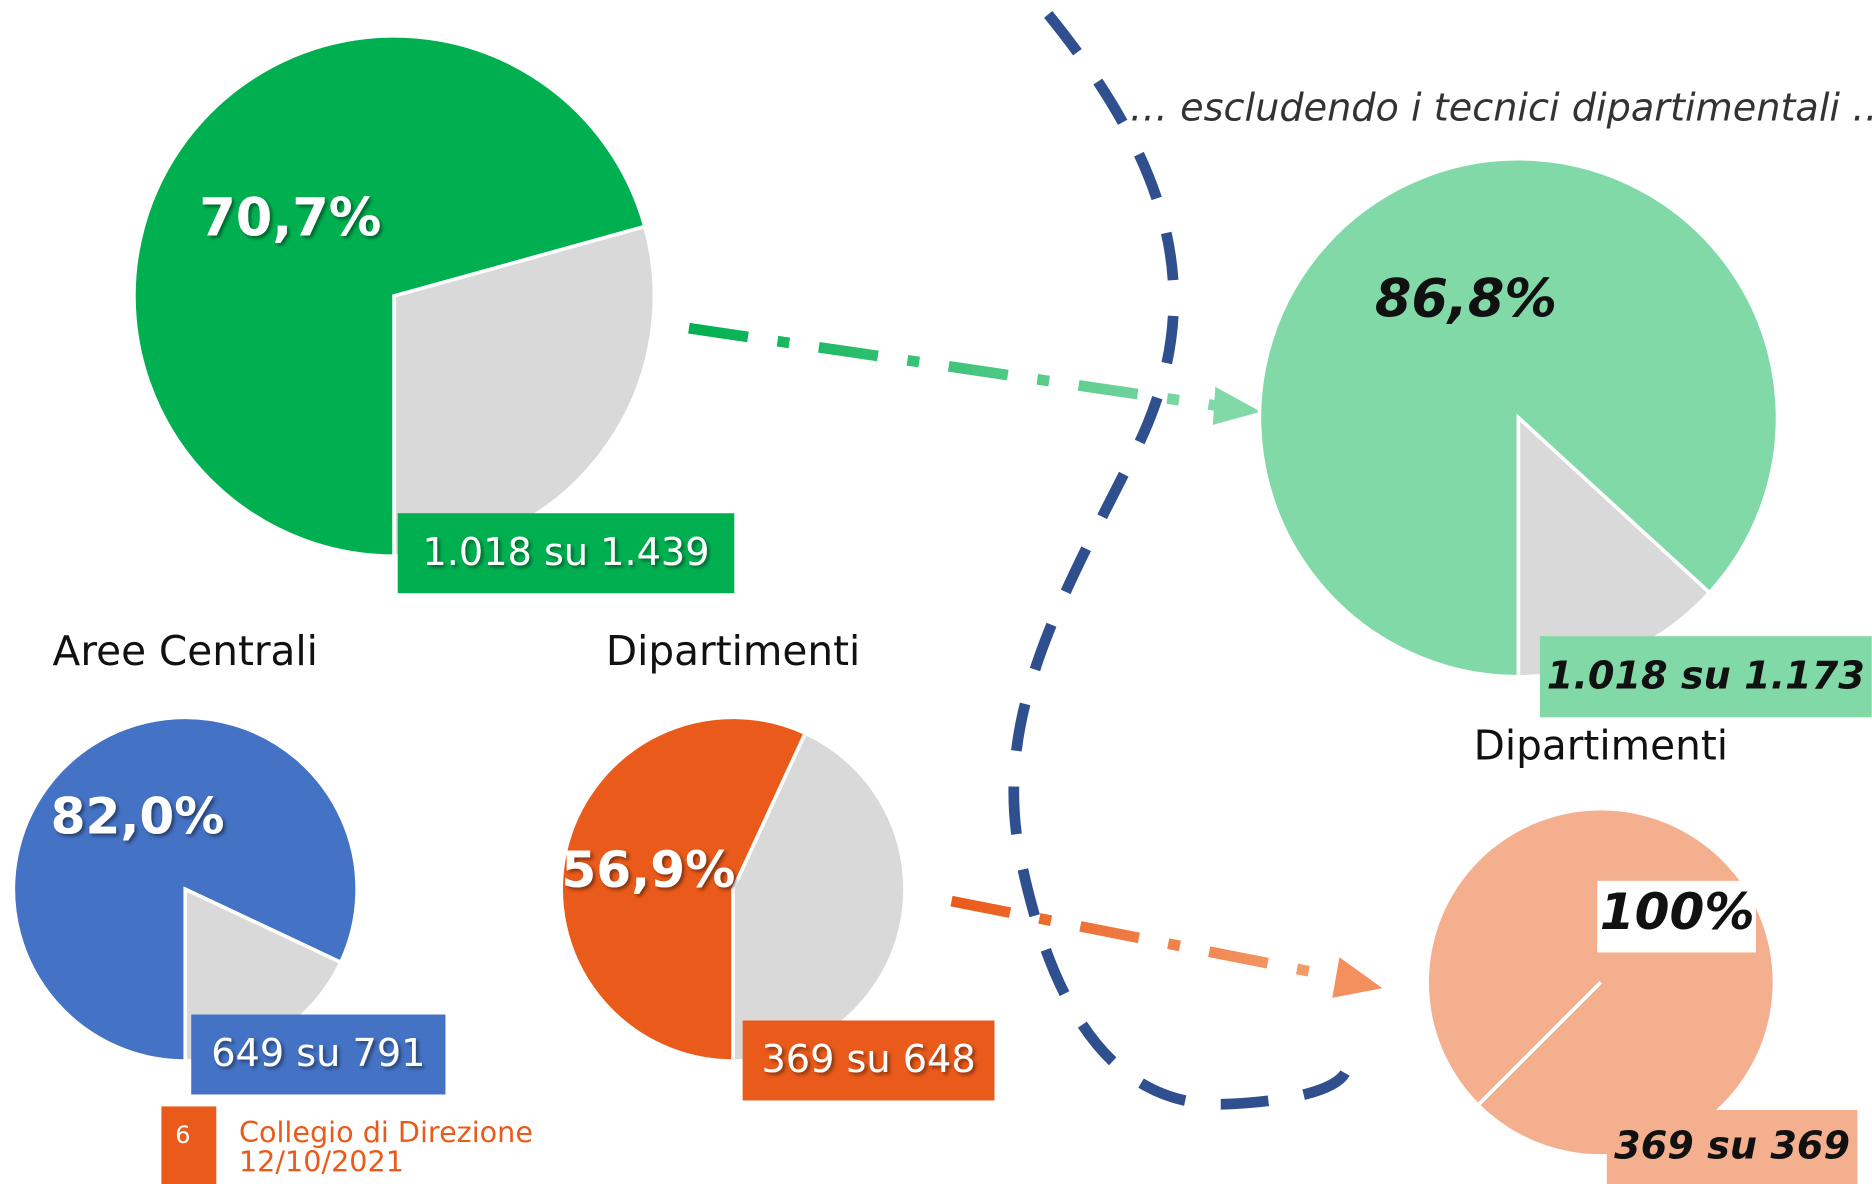  Describe the element at coordinates (182, 1135) in the screenshot. I see `page-number: 6` at that location.